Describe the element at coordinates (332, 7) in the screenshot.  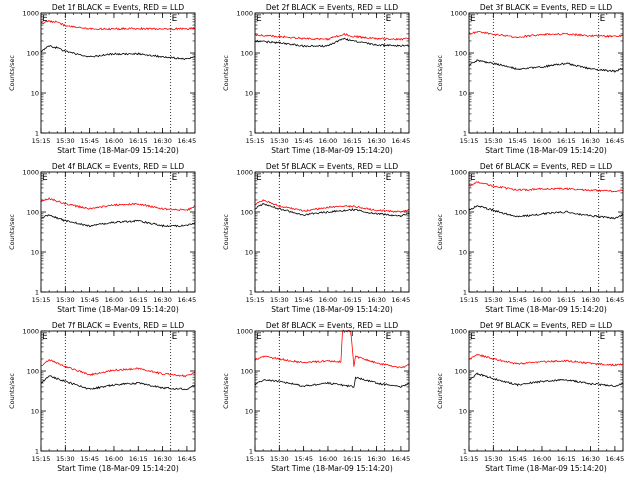
I see `panel-title: Det 2f BLACK = Events, RED = LLD` at that location.